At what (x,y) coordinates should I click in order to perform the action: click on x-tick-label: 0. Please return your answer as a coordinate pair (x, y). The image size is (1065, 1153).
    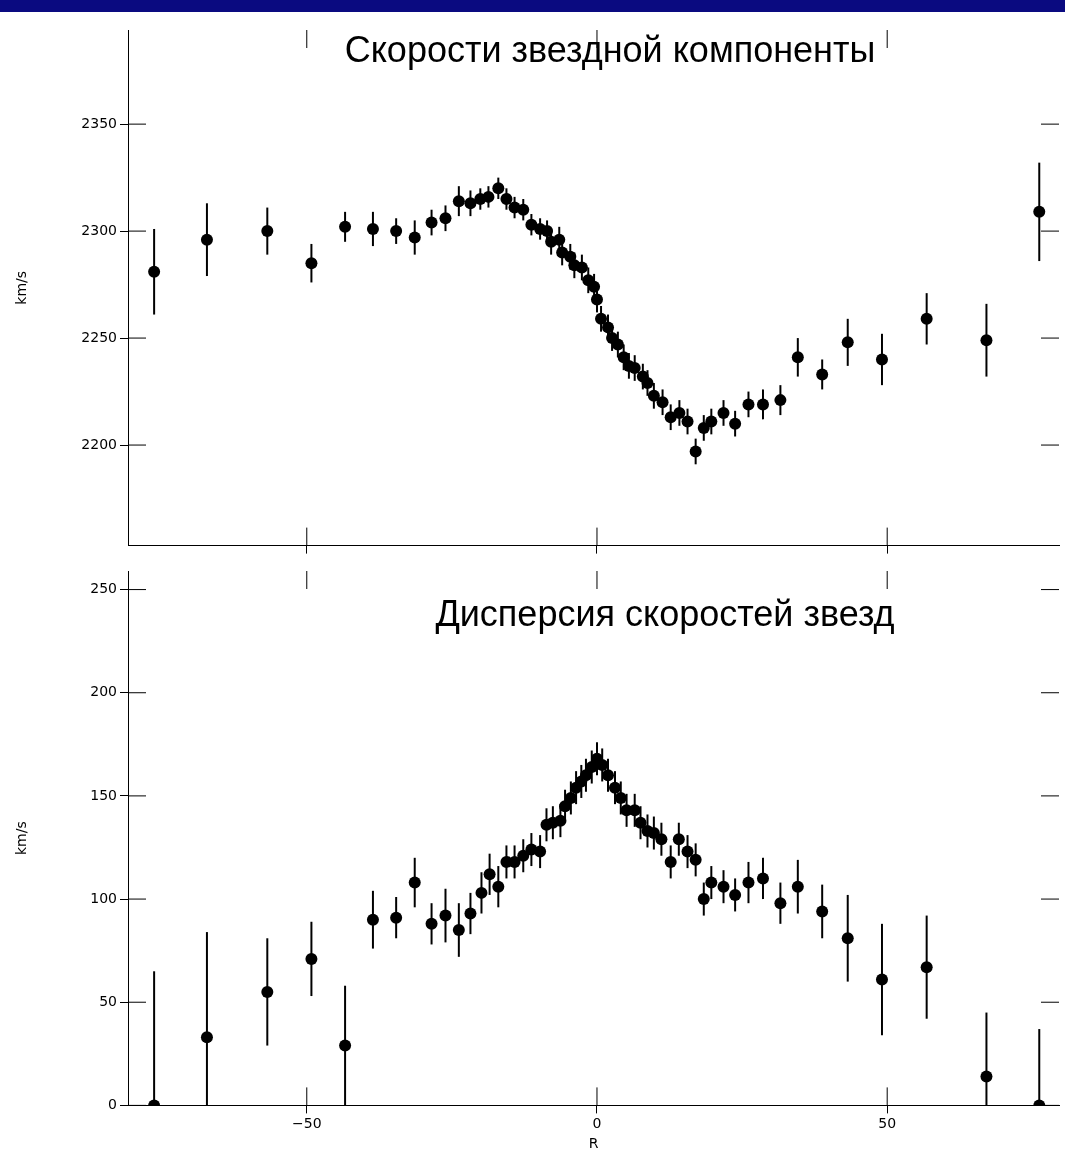
    Looking at the image, I should click on (597, 1123).